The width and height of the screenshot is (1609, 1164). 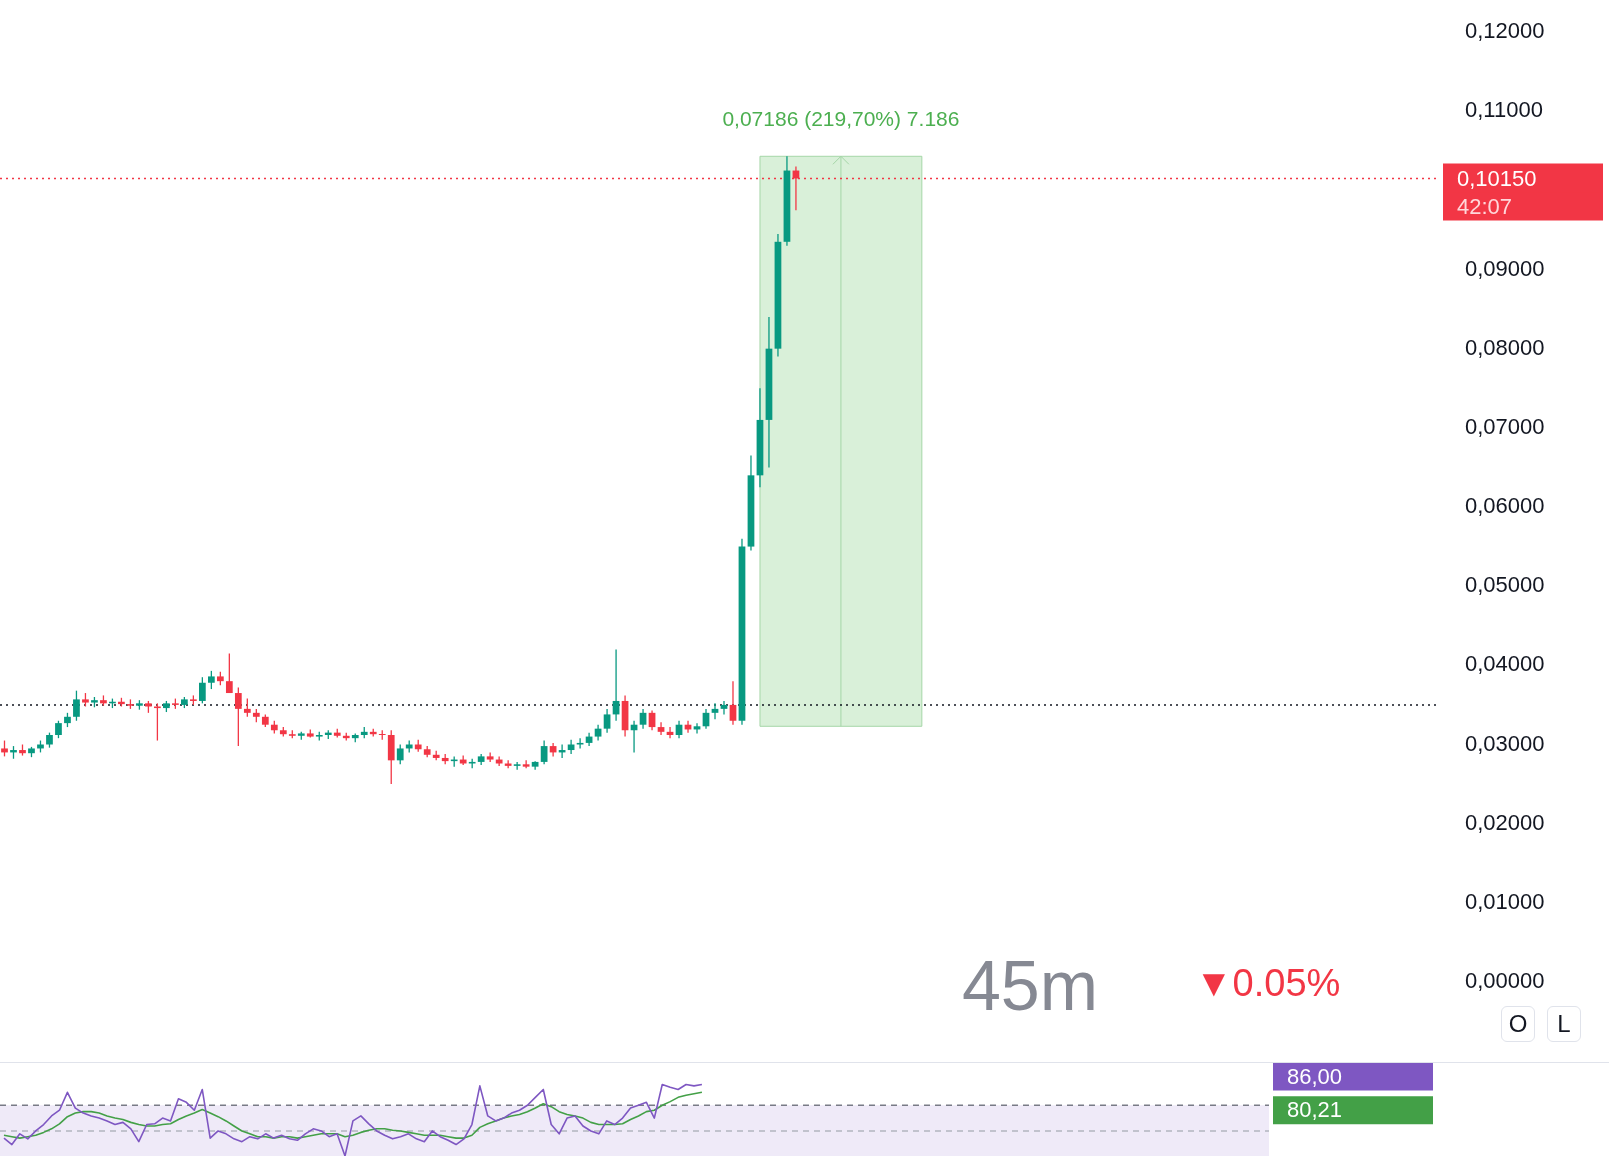 What do you see at coordinates (1505, 822) in the screenshot?
I see `y-tick-label: 0,02000` at bounding box center [1505, 822].